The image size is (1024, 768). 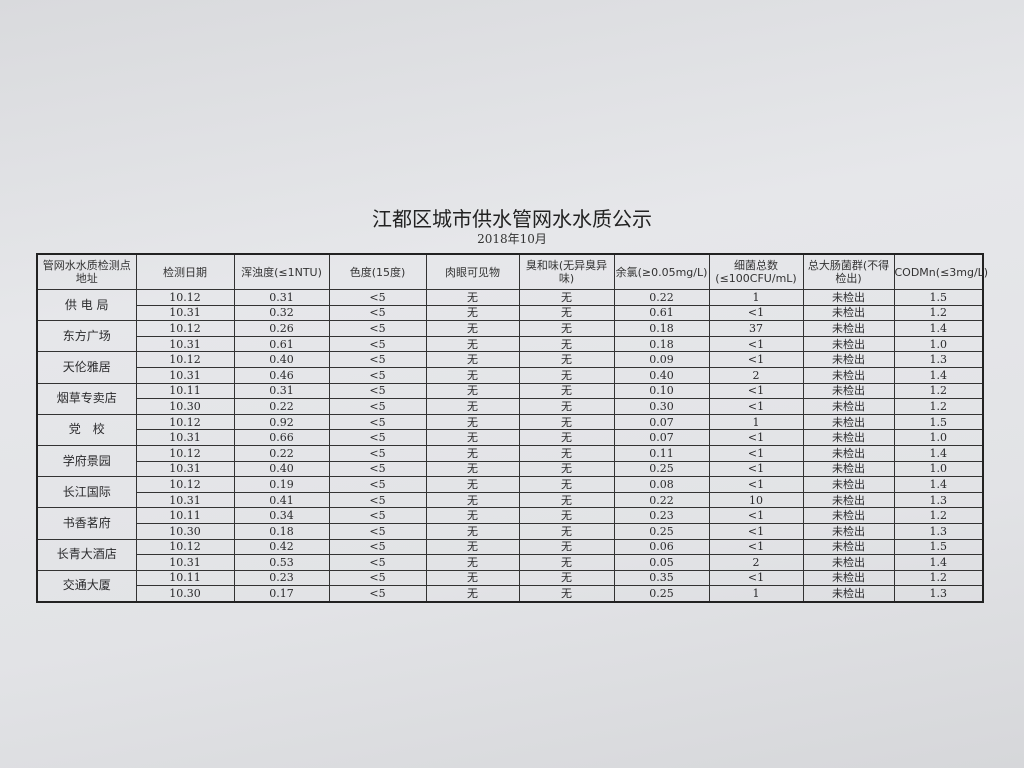 What do you see at coordinates (281, 515) in the screenshot?
I see `turbidity-cell: 0.34` at bounding box center [281, 515].